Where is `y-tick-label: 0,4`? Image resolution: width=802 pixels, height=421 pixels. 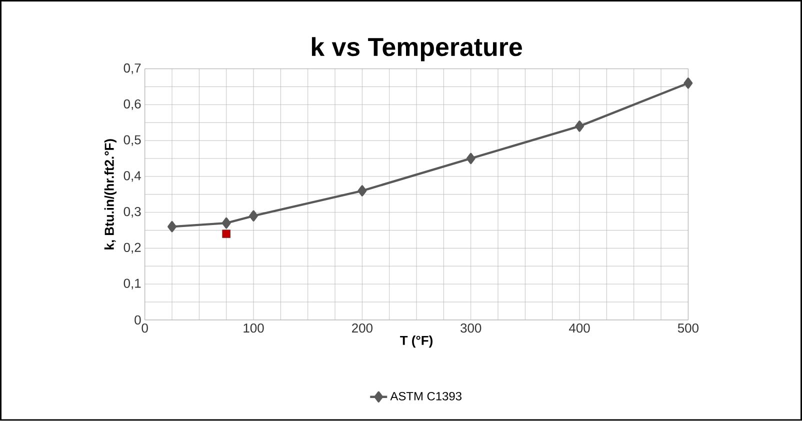
y-tick-label: 0,4 is located at coordinates (132, 176).